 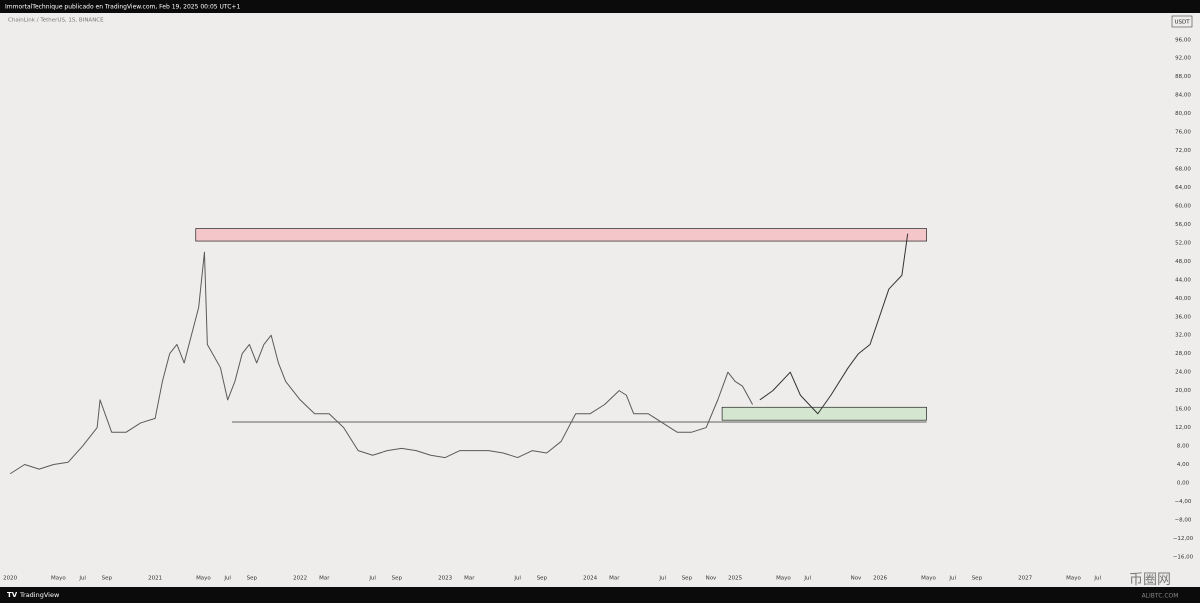 What do you see at coordinates (1160, 596) in the screenshot?
I see `watermark-sub: ALIBTC.COM` at bounding box center [1160, 596].